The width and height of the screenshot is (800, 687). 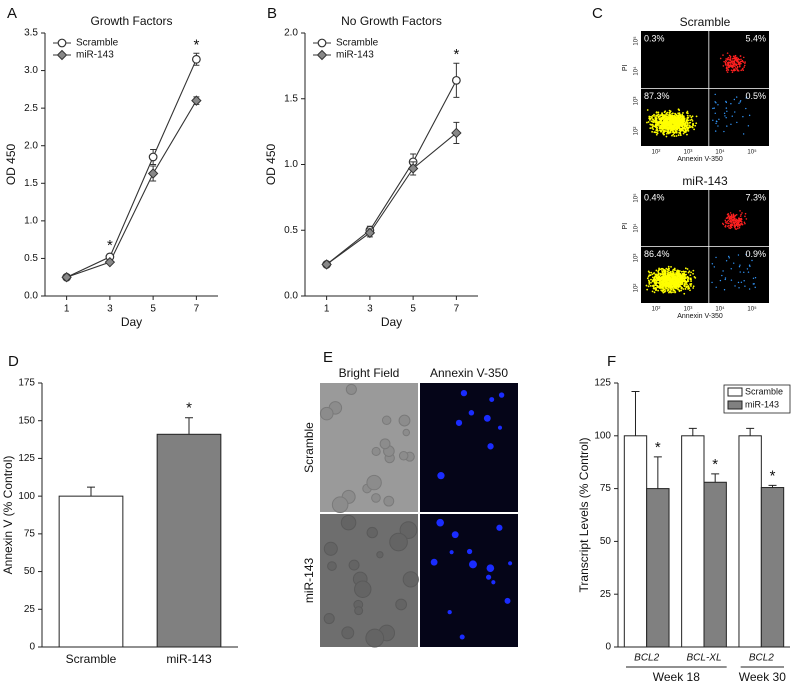 I want to click on y-tick-label: 10³, so click(x=637, y=258).